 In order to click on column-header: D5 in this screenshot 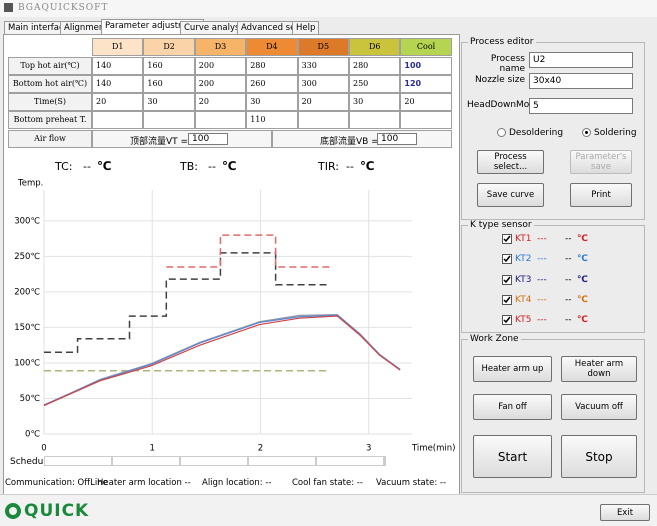, I will do `click(323, 47)`.